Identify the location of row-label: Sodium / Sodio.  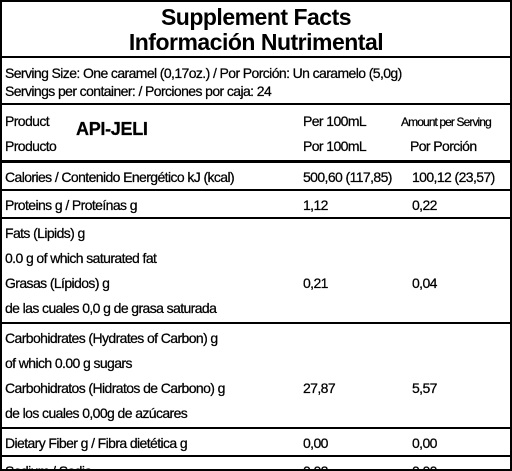
(48, 467).